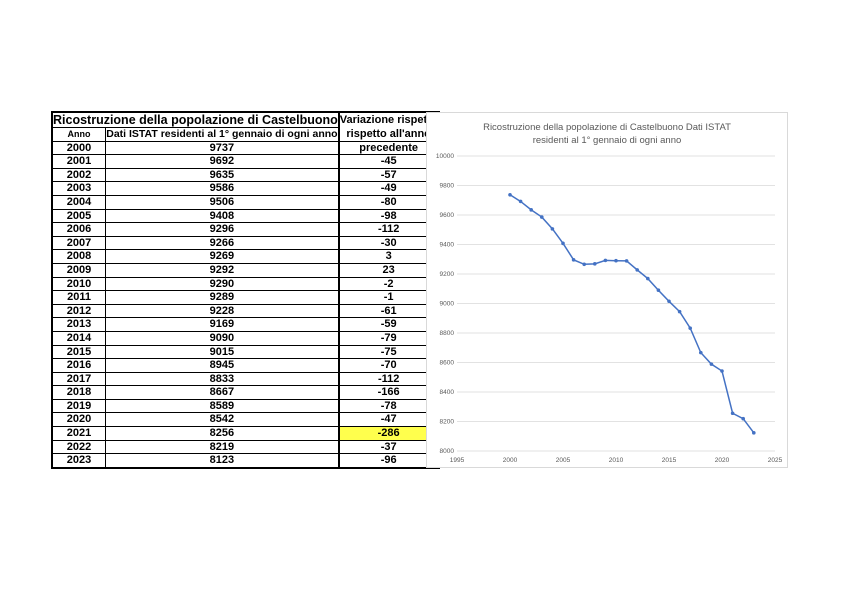 The height and width of the screenshot is (595, 841). I want to click on table-row: 2001 9692 -45, so click(245, 161).